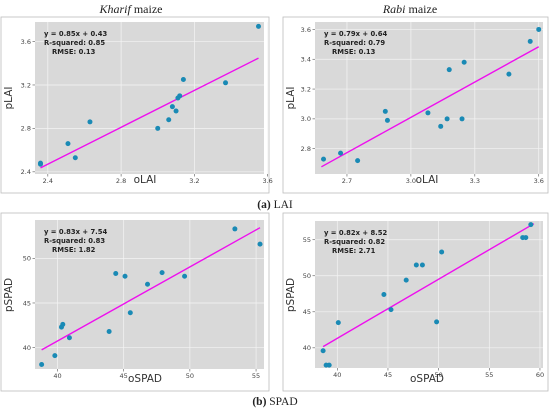 This screenshot has height=411, width=550. I want to click on y-axis-label: pSPAD, so click(291, 295).